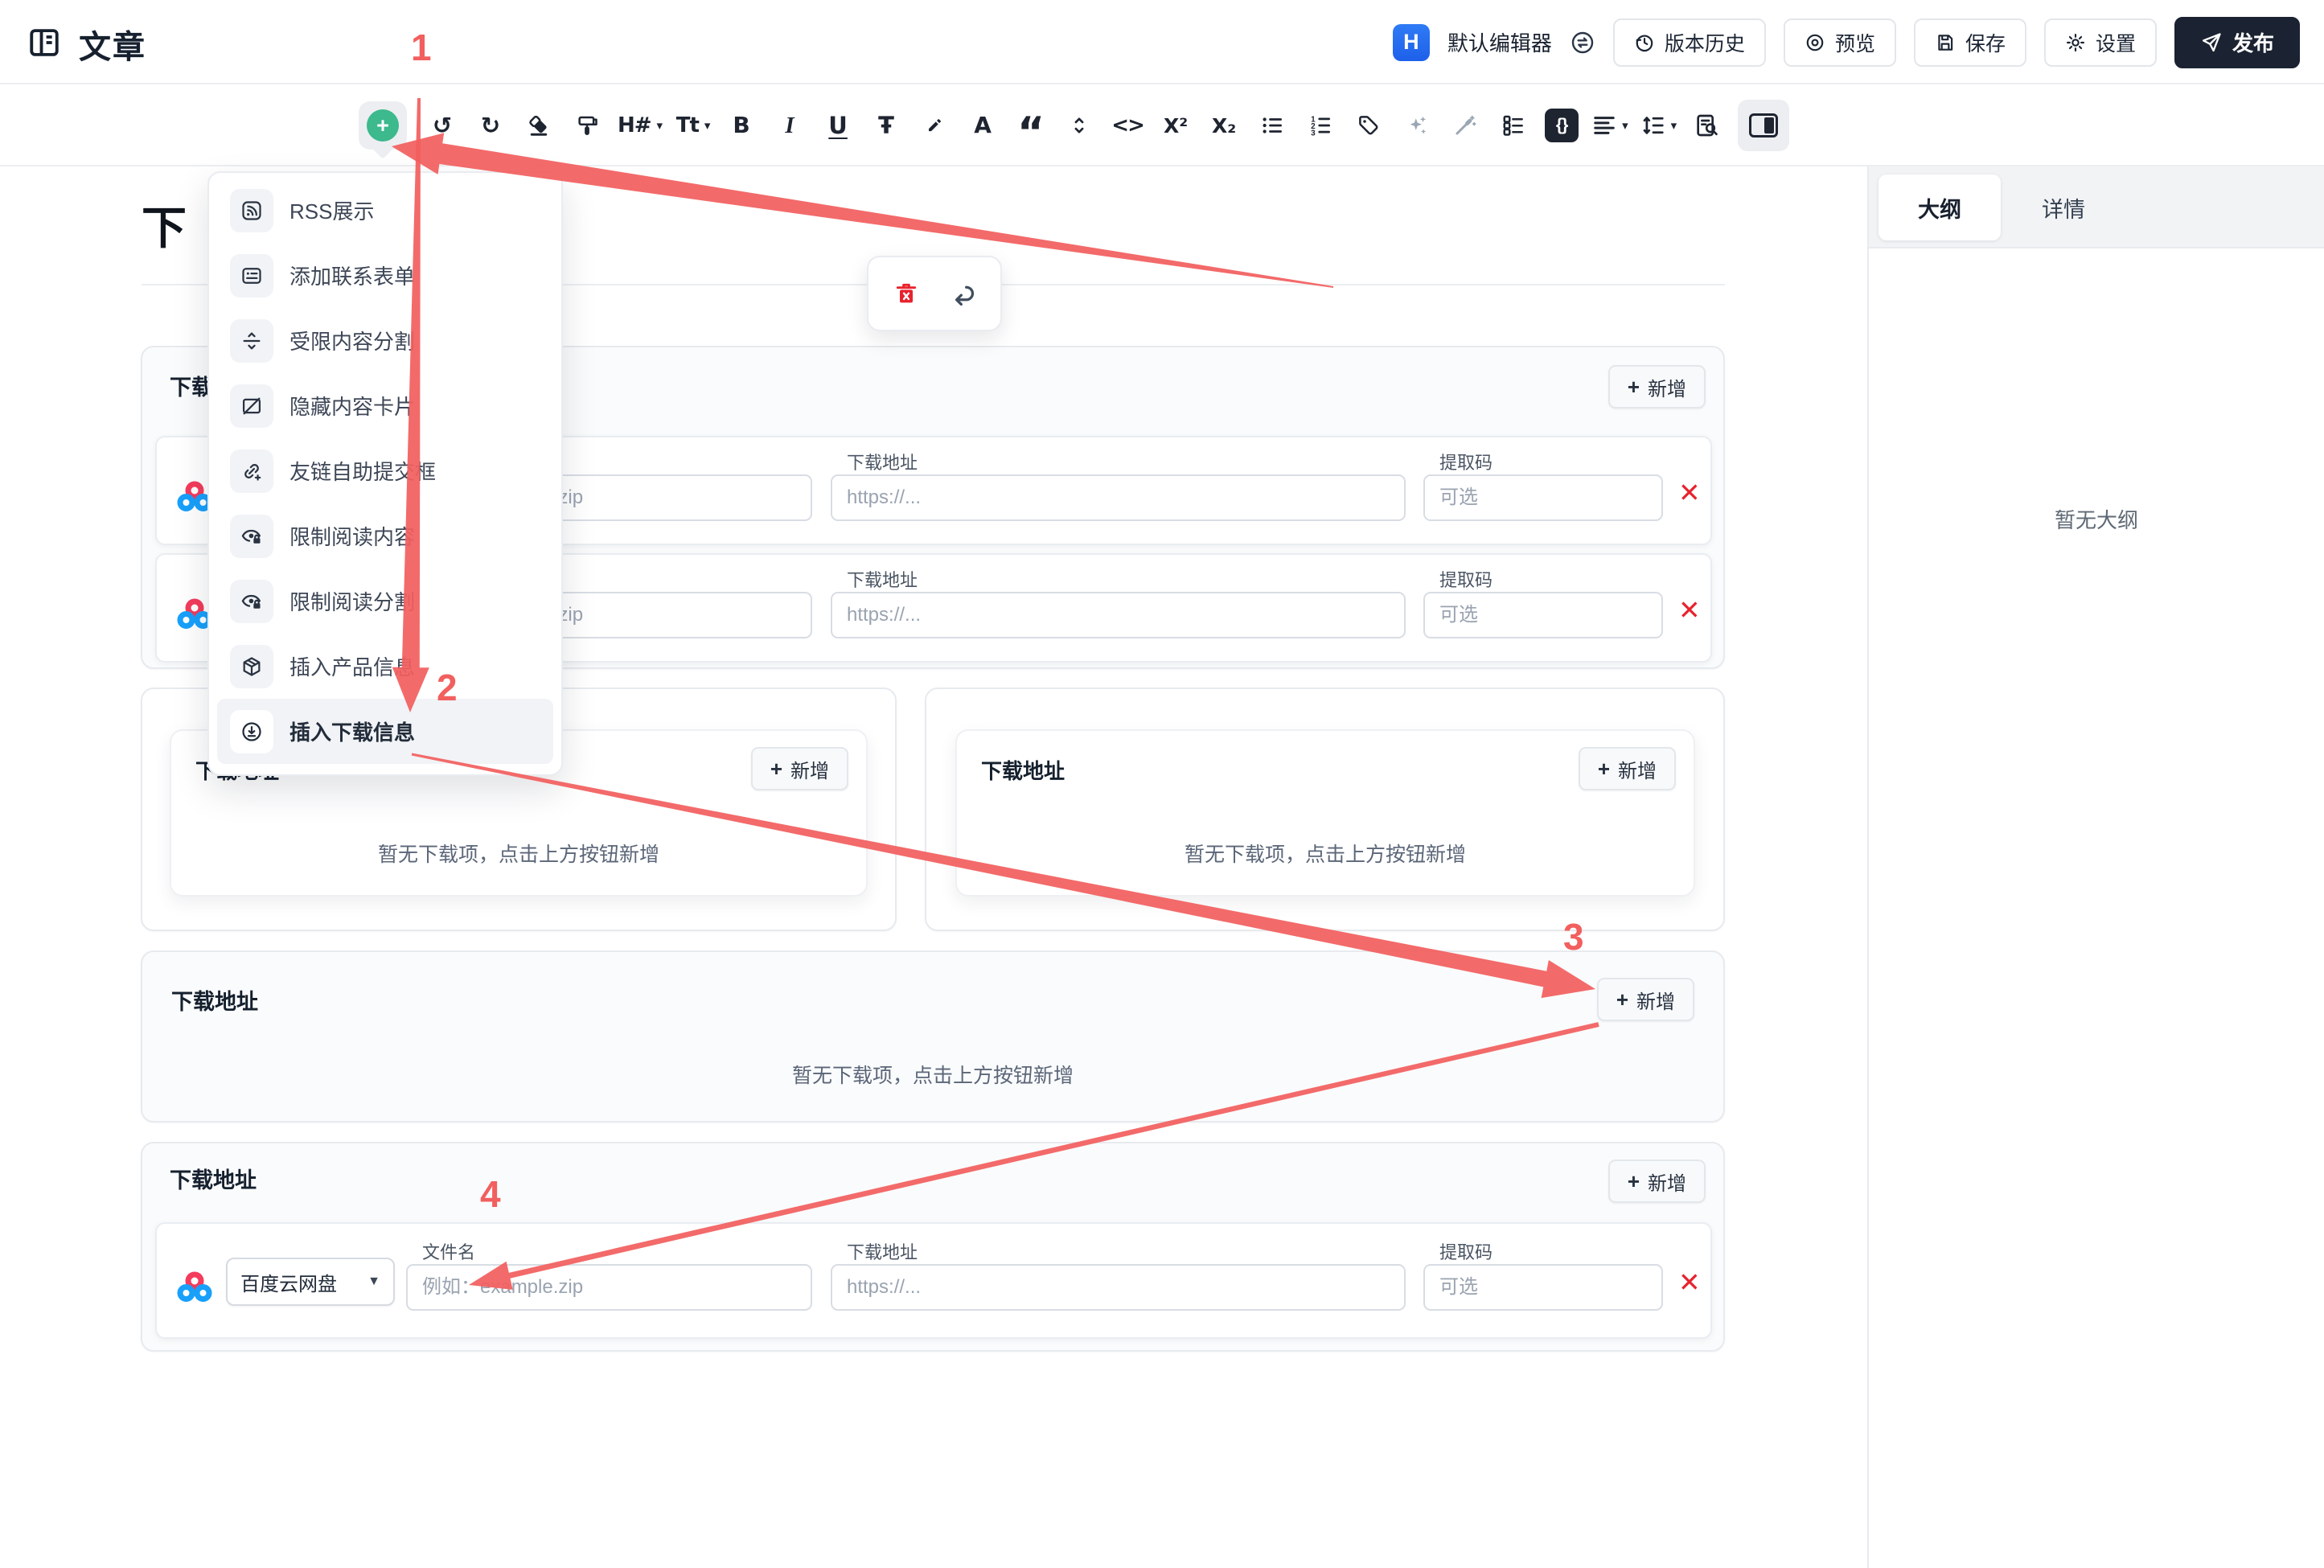 The image size is (2324, 1568). I want to click on ai-sparkles-icon, so click(1417, 125).